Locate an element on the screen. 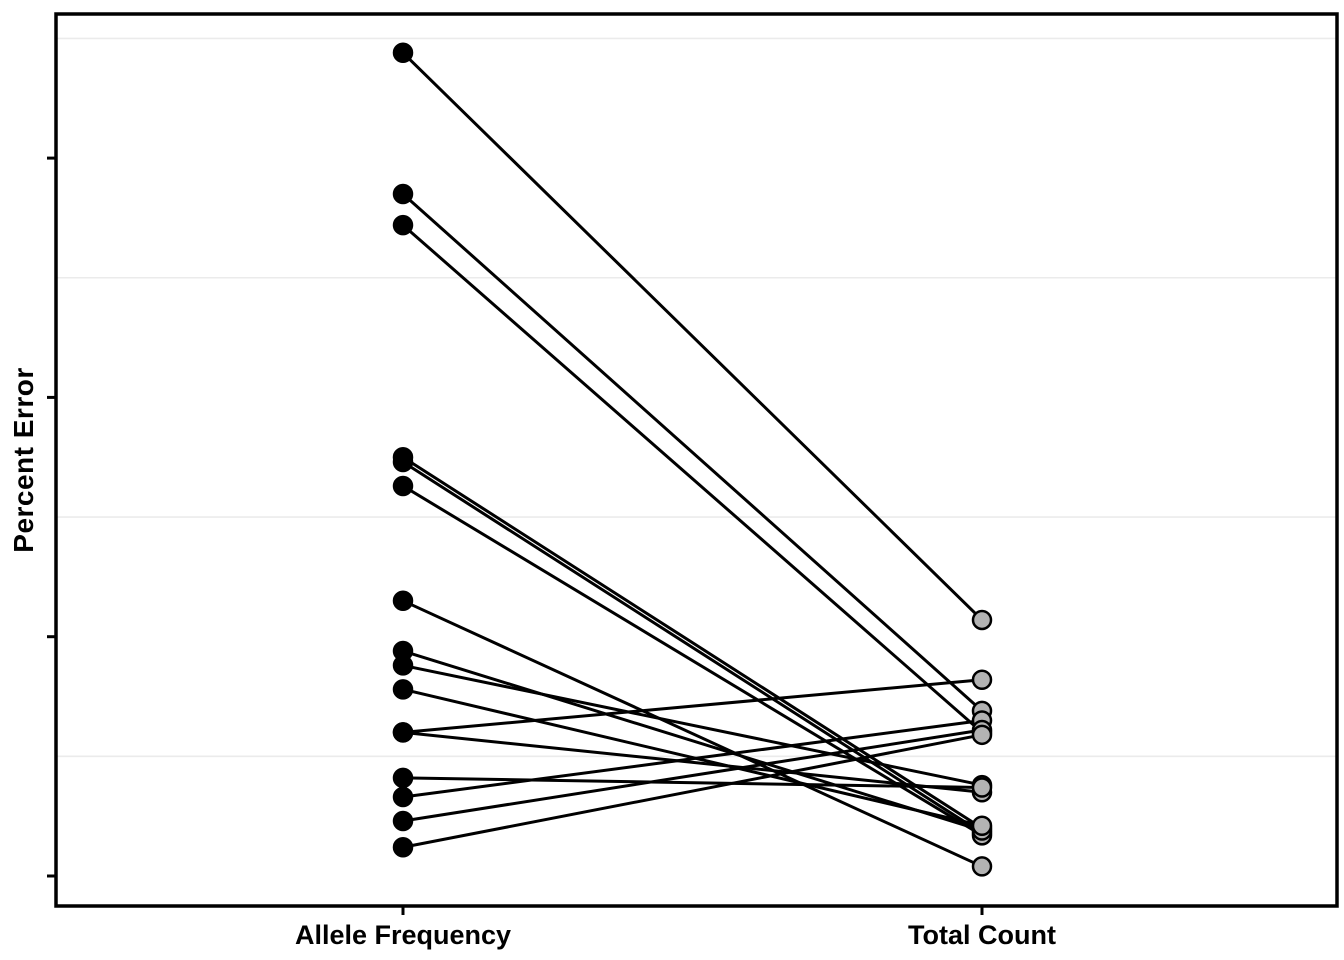 Image resolution: width=1344 pixels, height=960 pixels. x-axis-category-total-count: Total Count is located at coordinates (982, 935).